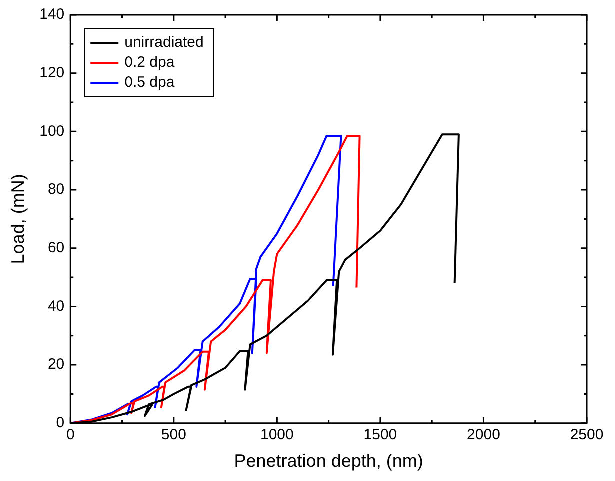 The image size is (615, 481). What do you see at coordinates (56, 365) in the screenshot?
I see `y-tick-label: 20` at bounding box center [56, 365].